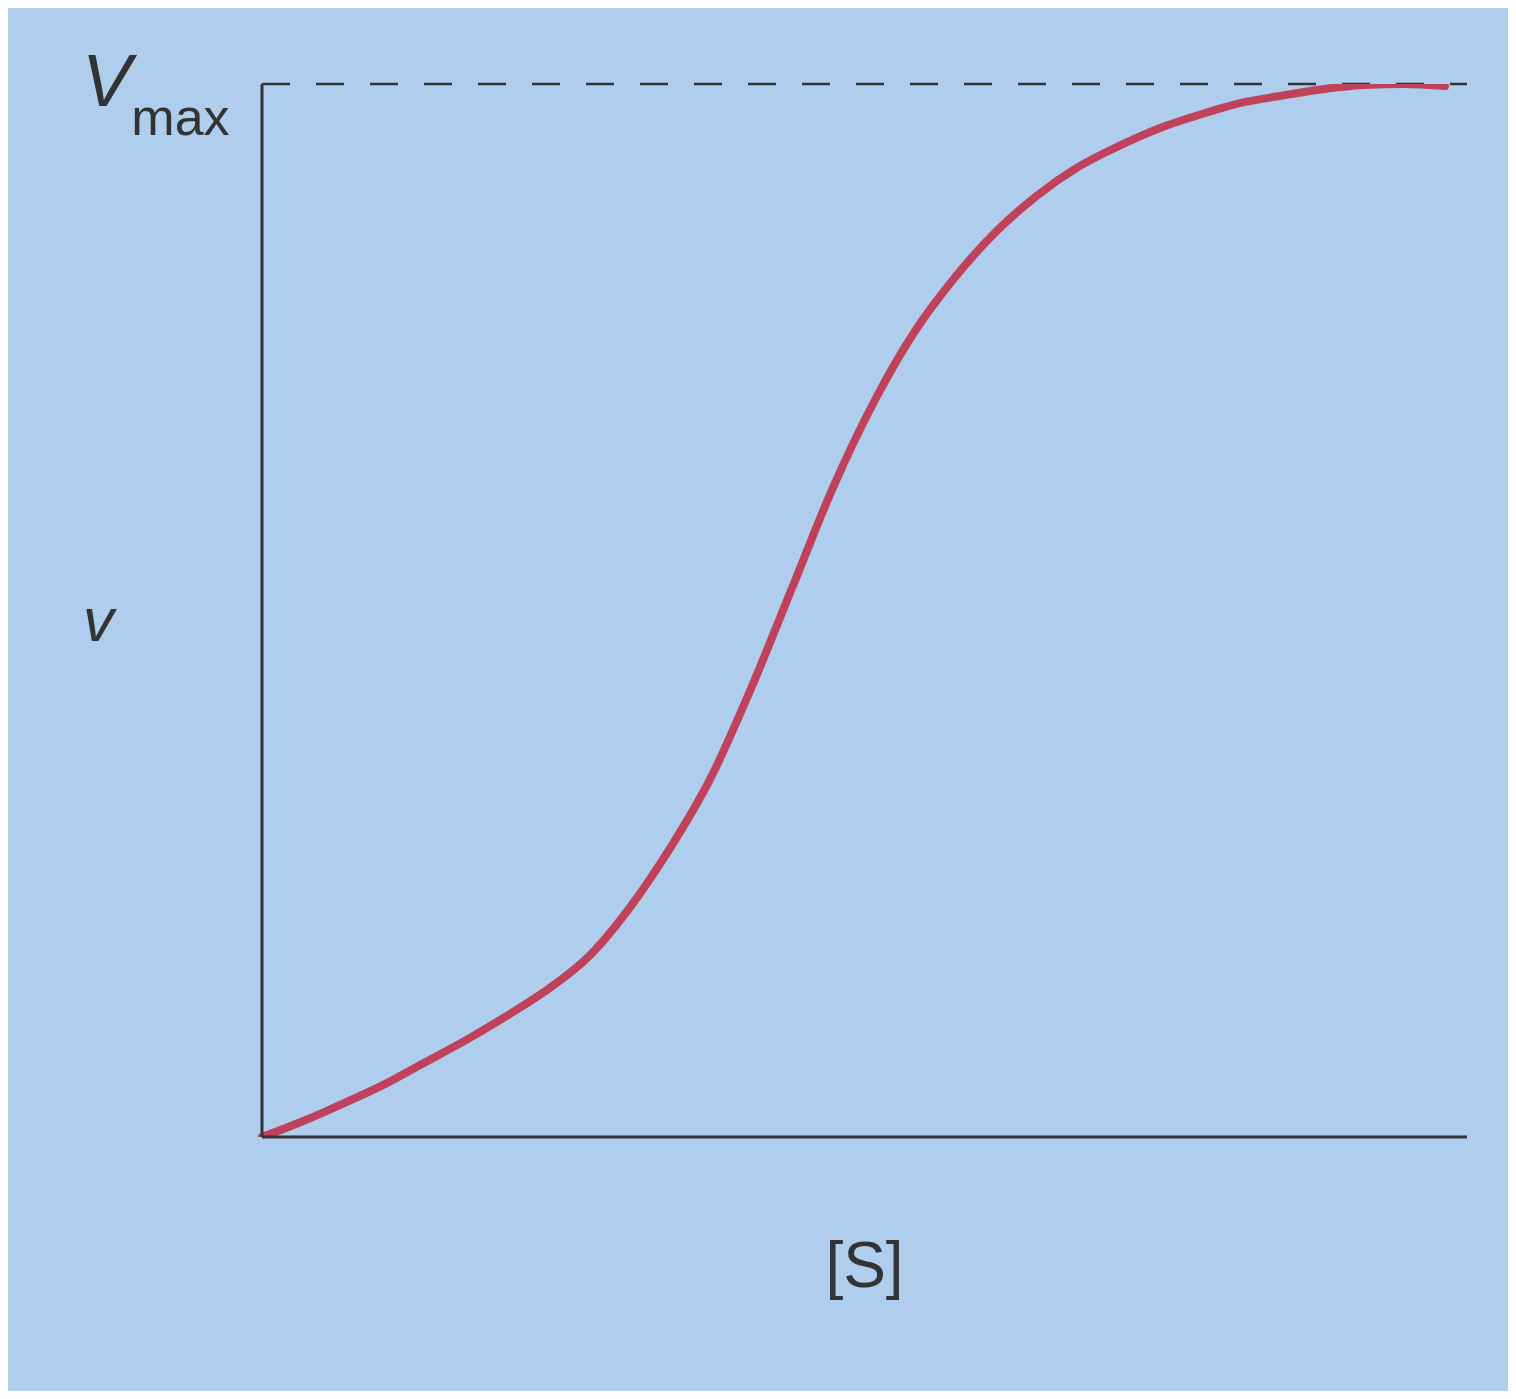  Describe the element at coordinates (156, 92) in the screenshot. I see `ref-line-label: V$_{max}$` at that location.